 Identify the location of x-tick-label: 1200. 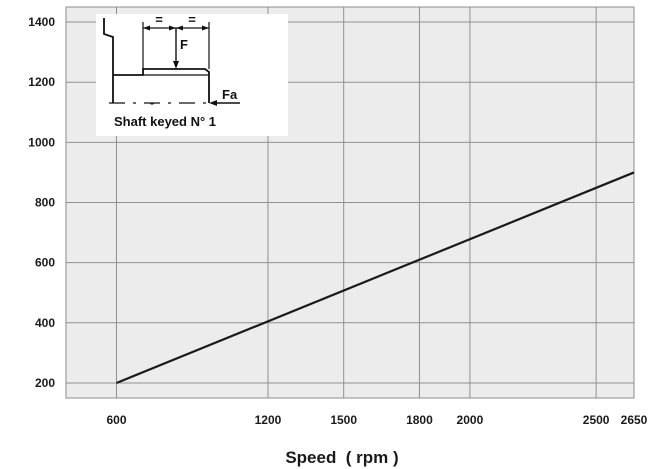
(268, 420).